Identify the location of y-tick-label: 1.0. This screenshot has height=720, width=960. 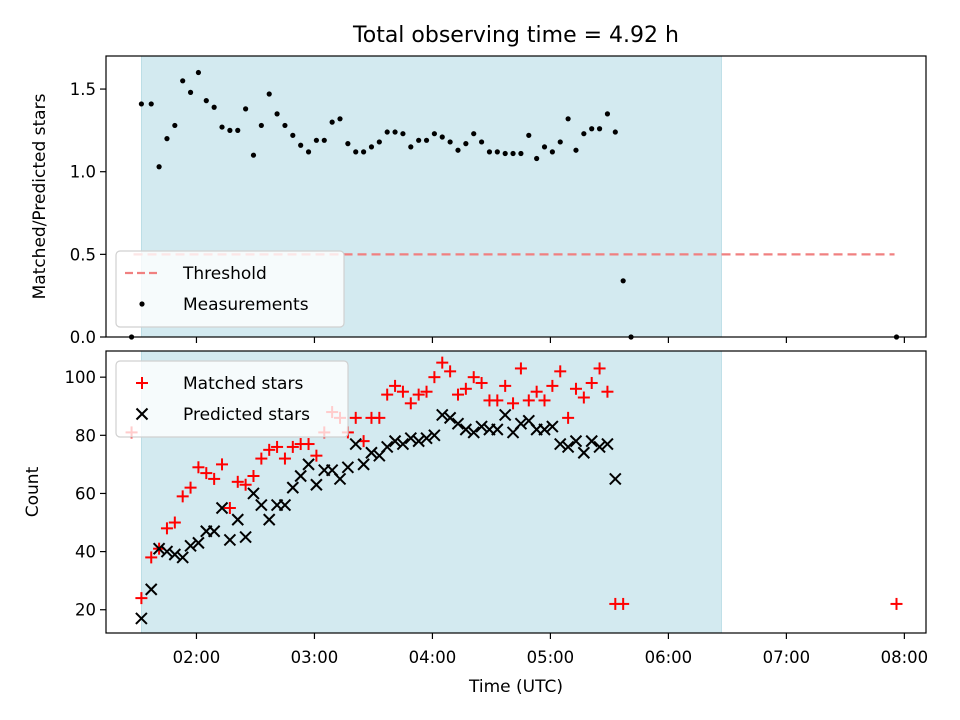
(83, 172).